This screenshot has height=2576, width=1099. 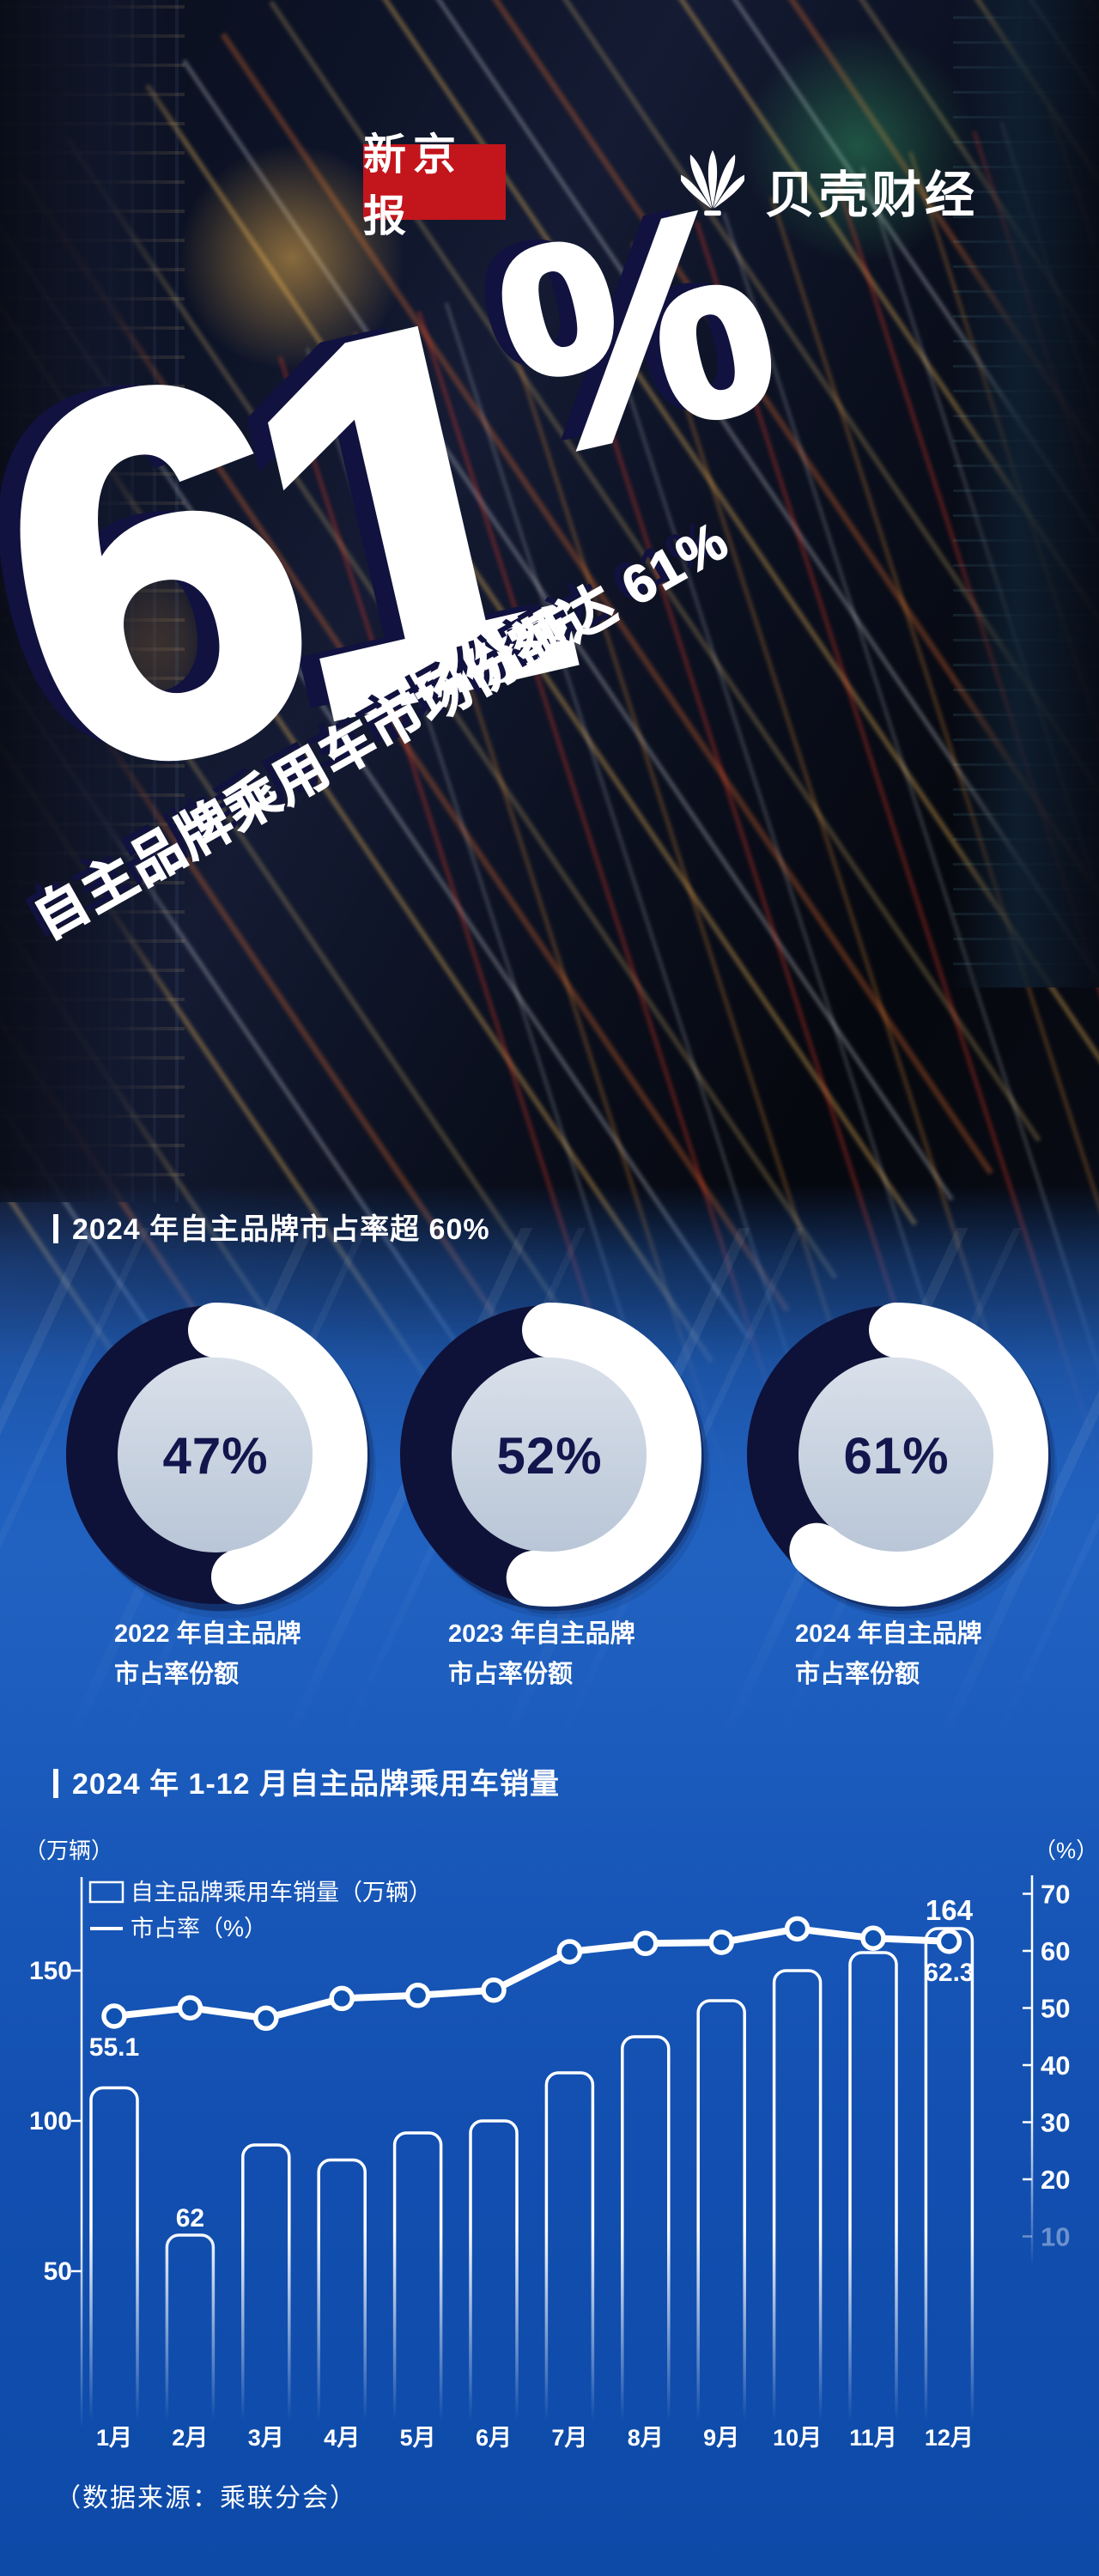 I want to click on x-axis-label-10月: 10月, so click(x=797, y=2438).